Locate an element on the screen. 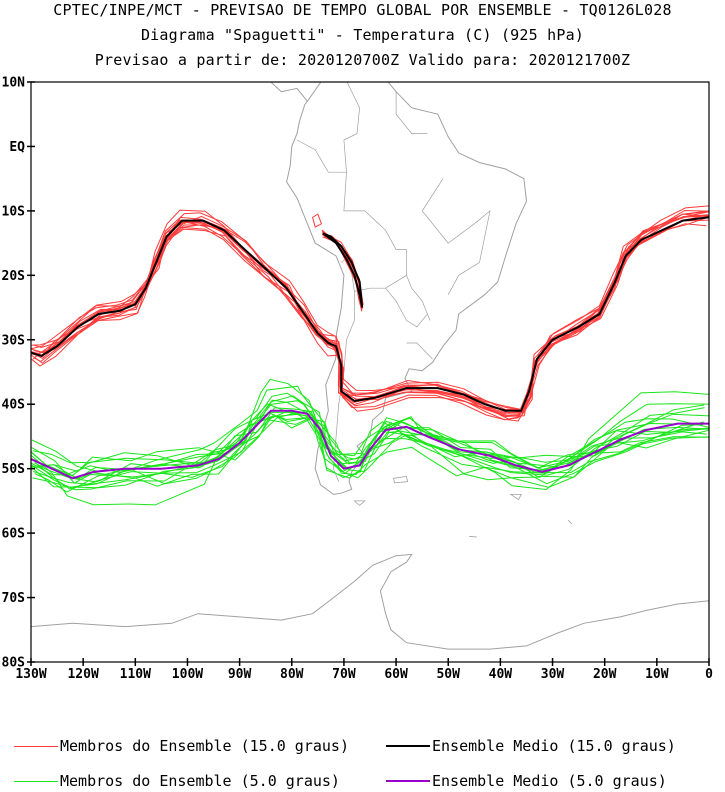  lon-tick-label: 130W is located at coordinates (30, 674).